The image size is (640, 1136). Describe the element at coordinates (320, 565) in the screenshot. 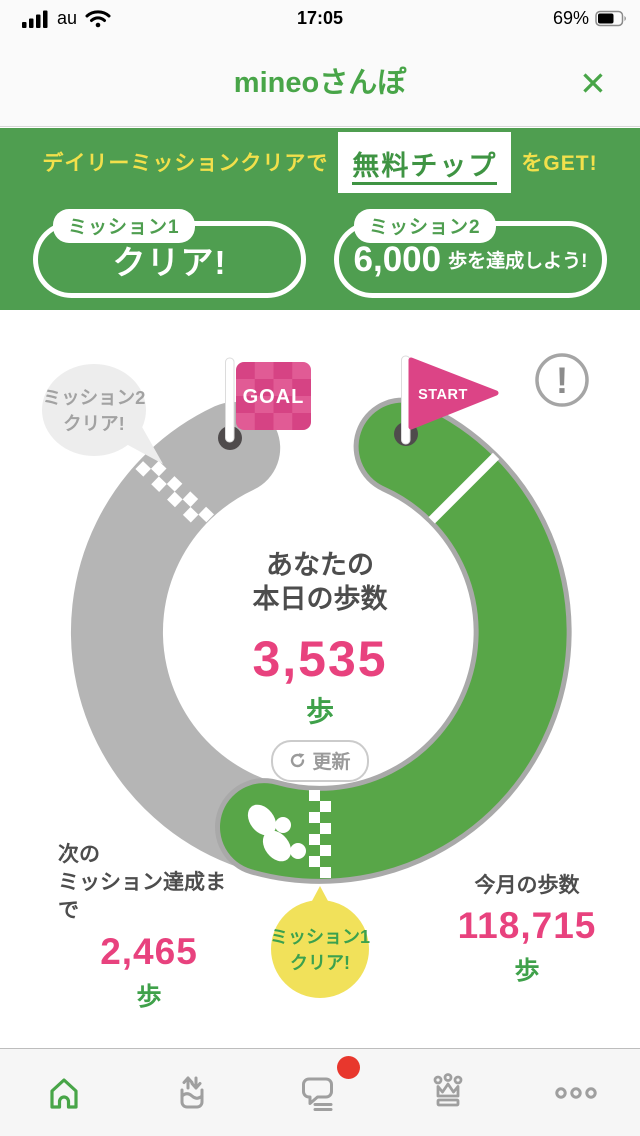

I see `today-label-line1: あなたの` at that location.